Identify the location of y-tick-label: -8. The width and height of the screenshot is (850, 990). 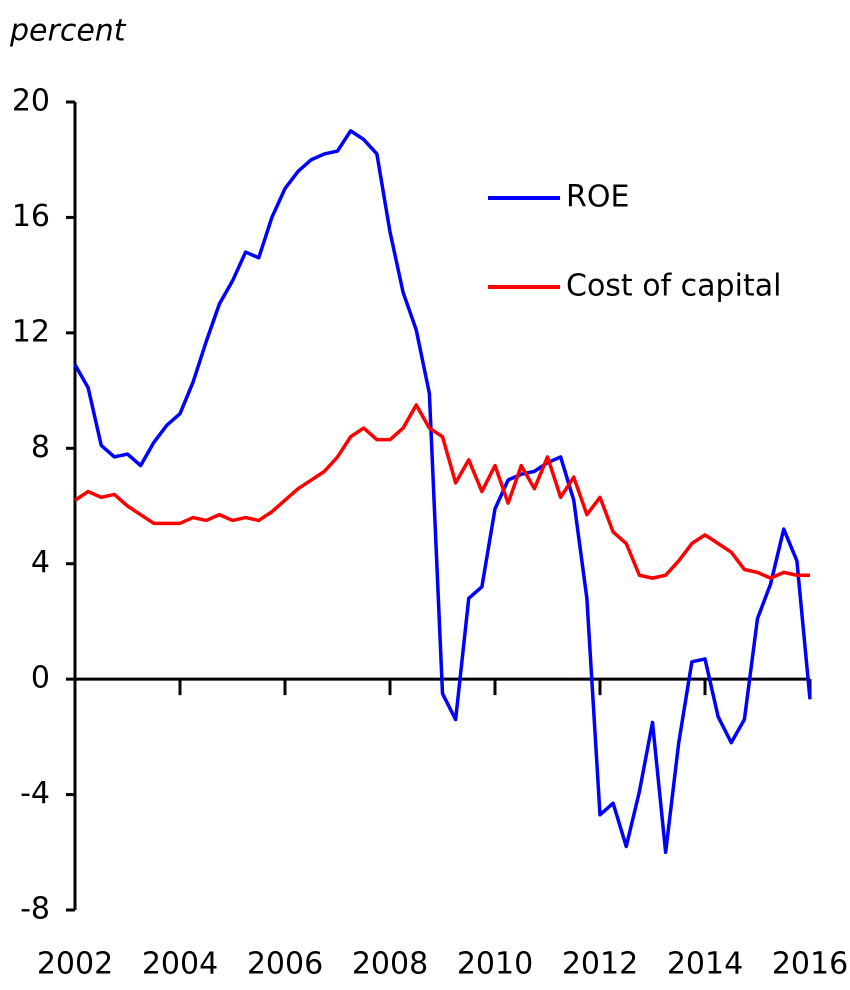
(35, 909).